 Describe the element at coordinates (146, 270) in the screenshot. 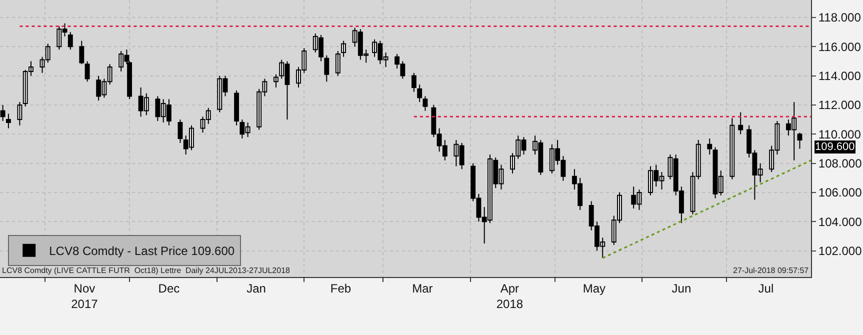

I see `annotation: LCV8 Comdty (LIVE CATTLE FUTR Oct18) Lettre Daily 24JUL2013-27JUL2018` at that location.